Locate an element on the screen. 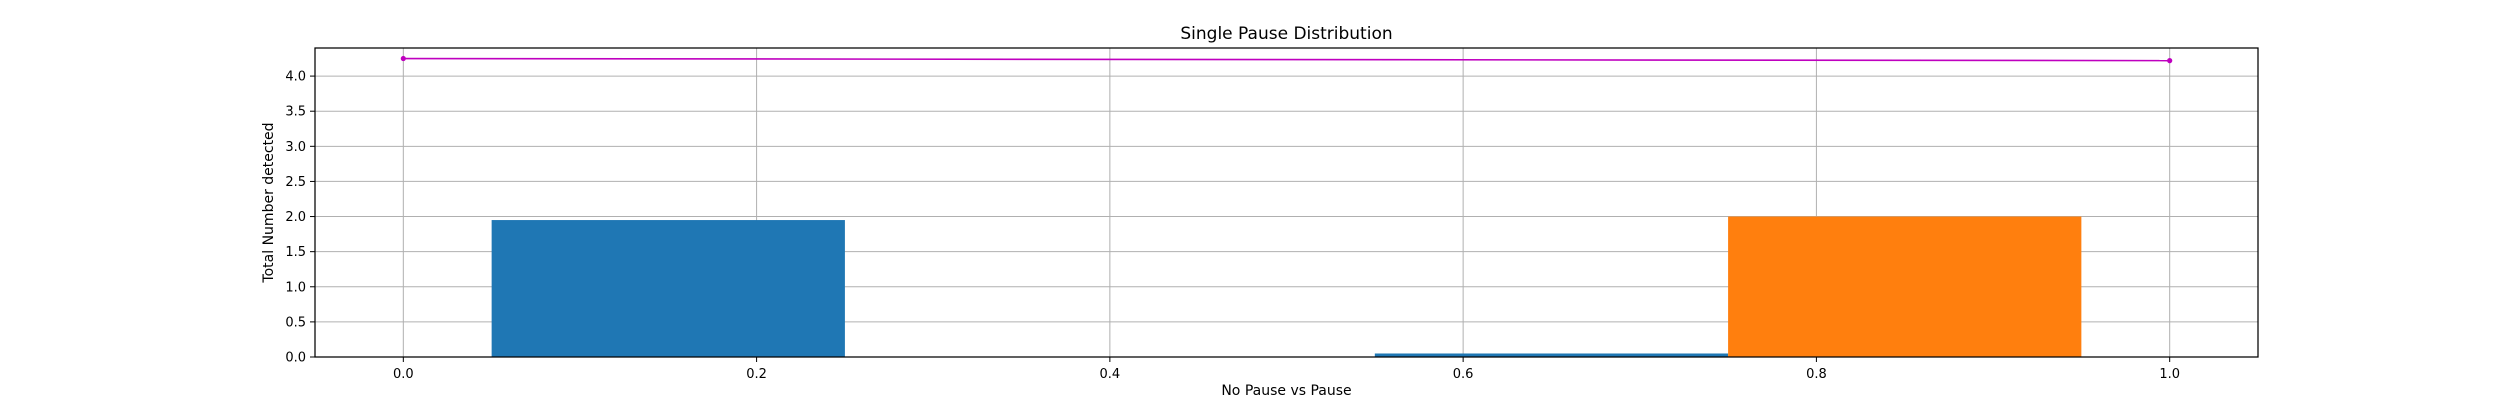 The width and height of the screenshot is (2500, 400). y-tick-label: 1.5 is located at coordinates (295, 252).